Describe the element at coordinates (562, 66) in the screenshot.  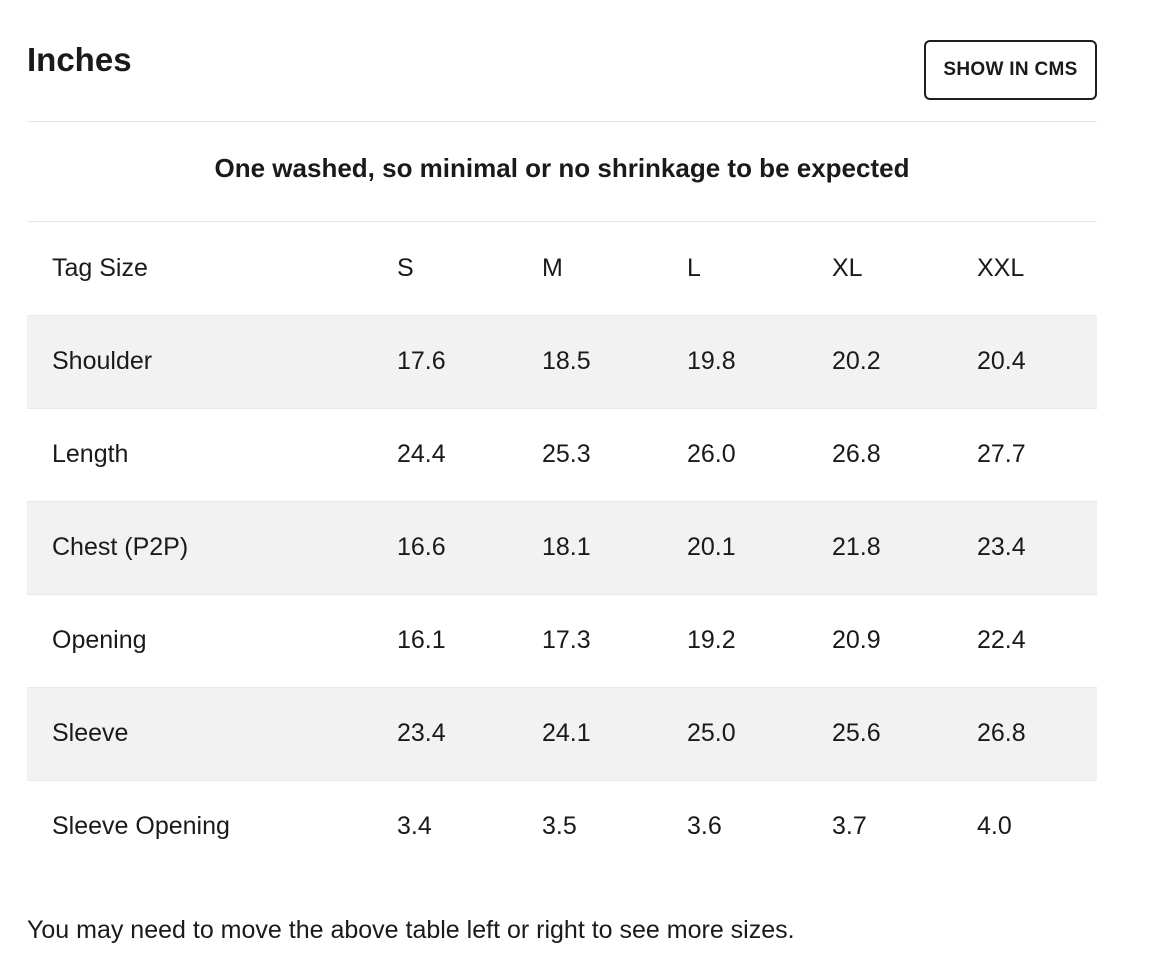
I see `section-header: Inches SHOW IN CMS` at that location.